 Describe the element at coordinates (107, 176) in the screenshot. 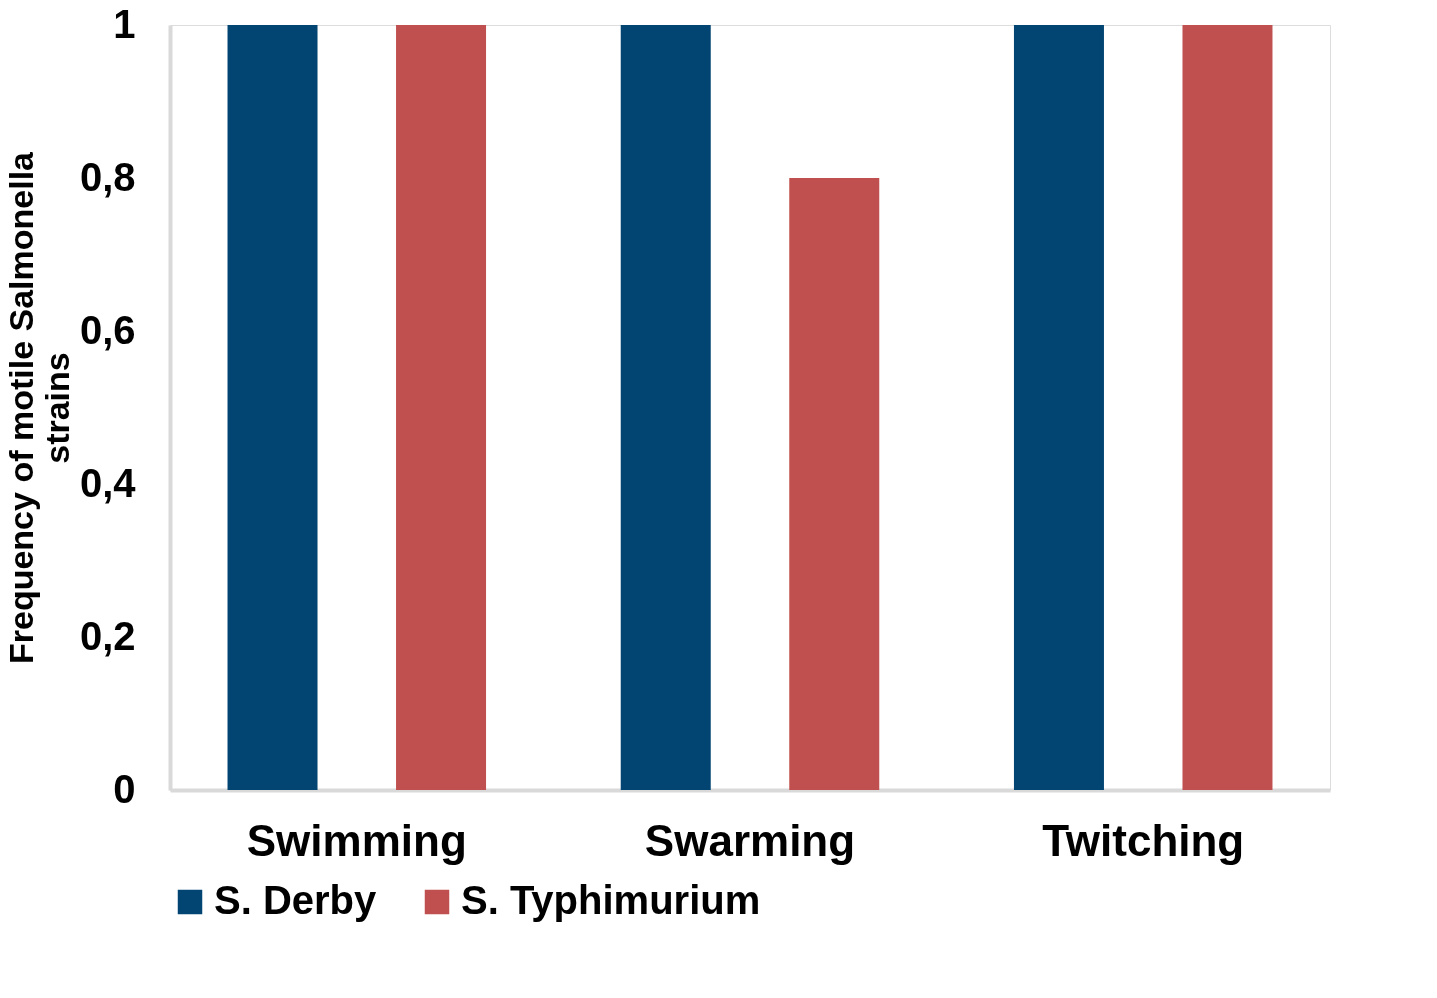

I see `y-tick-label: 0,8` at that location.